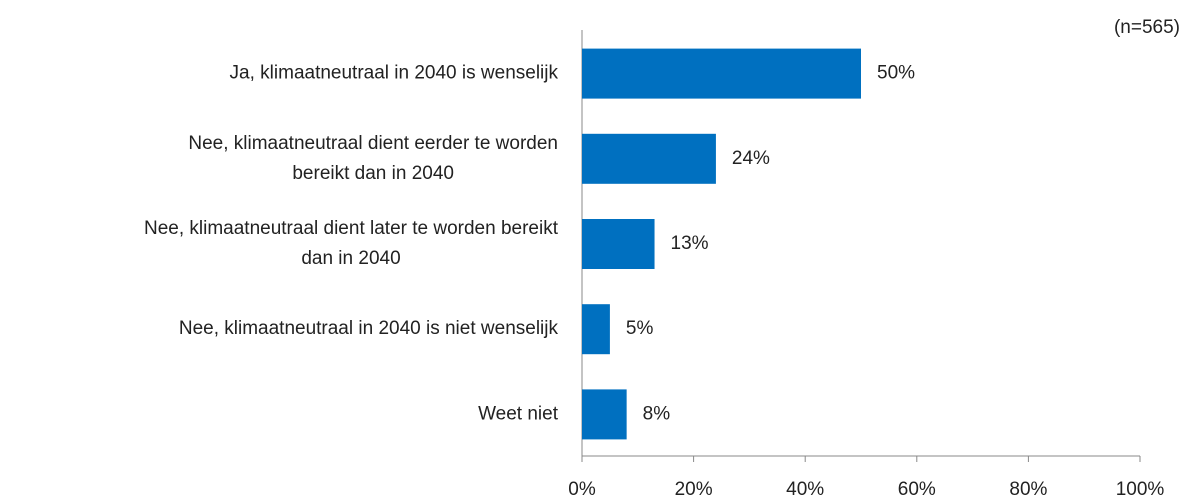 This screenshot has height=499, width=1184. What do you see at coordinates (694, 489) in the screenshot?
I see `x-tick-label: 20%` at bounding box center [694, 489].